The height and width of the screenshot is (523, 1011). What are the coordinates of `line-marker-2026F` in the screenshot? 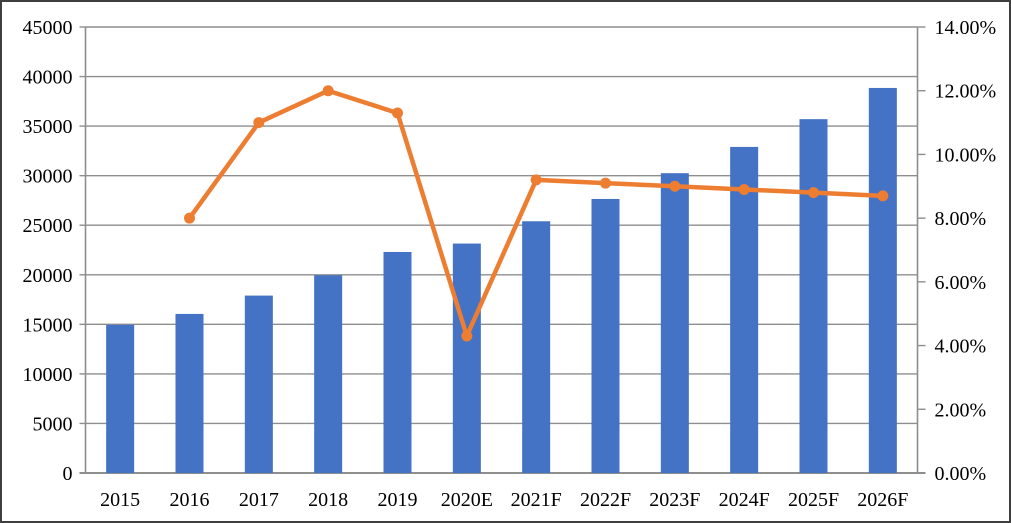 It's located at (883, 196).